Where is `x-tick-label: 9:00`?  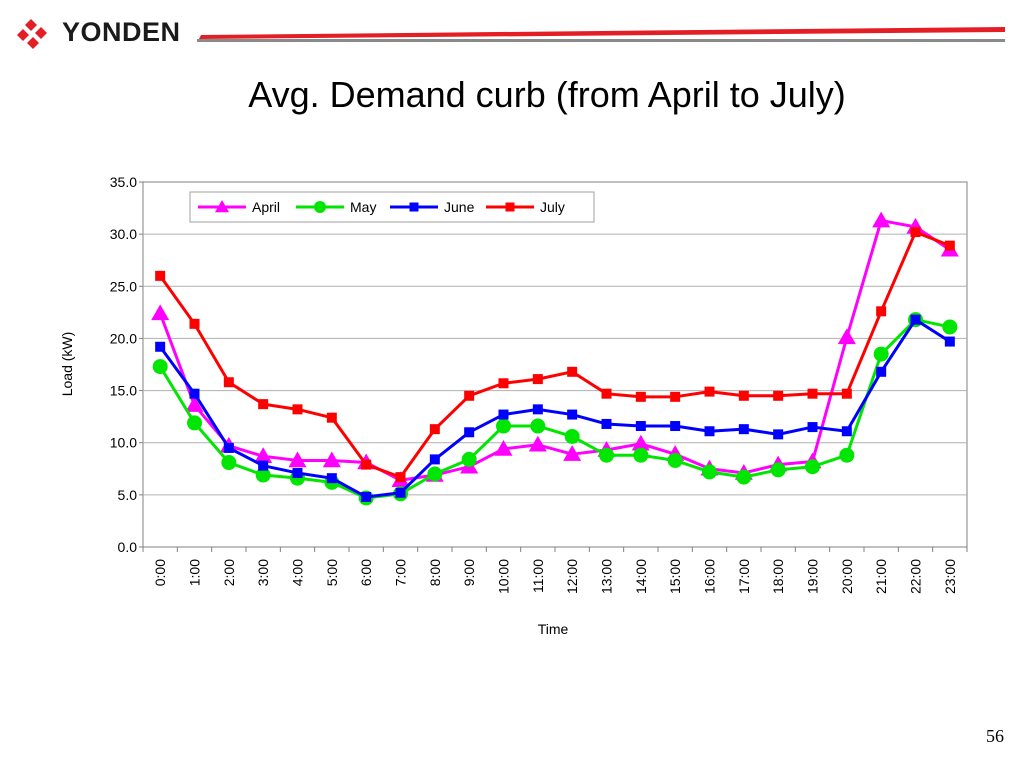
x-tick-label: 9:00 is located at coordinates (469, 572).